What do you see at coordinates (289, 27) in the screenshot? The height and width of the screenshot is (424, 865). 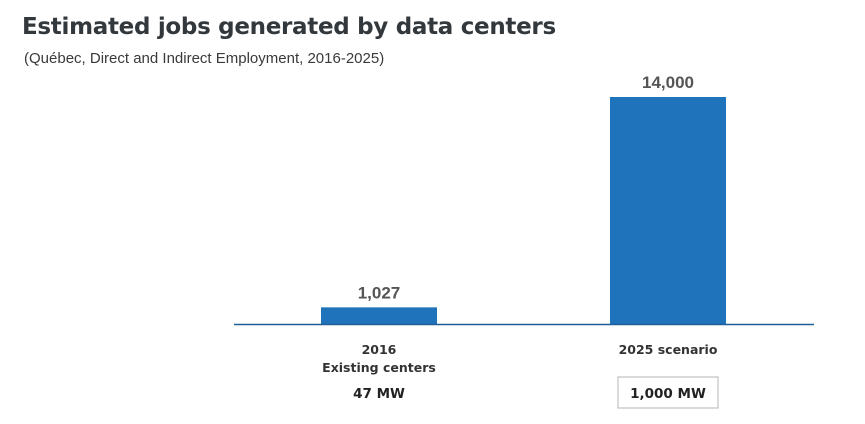 I see `chart-title: Estimated jobs generated by data centers` at bounding box center [289, 27].